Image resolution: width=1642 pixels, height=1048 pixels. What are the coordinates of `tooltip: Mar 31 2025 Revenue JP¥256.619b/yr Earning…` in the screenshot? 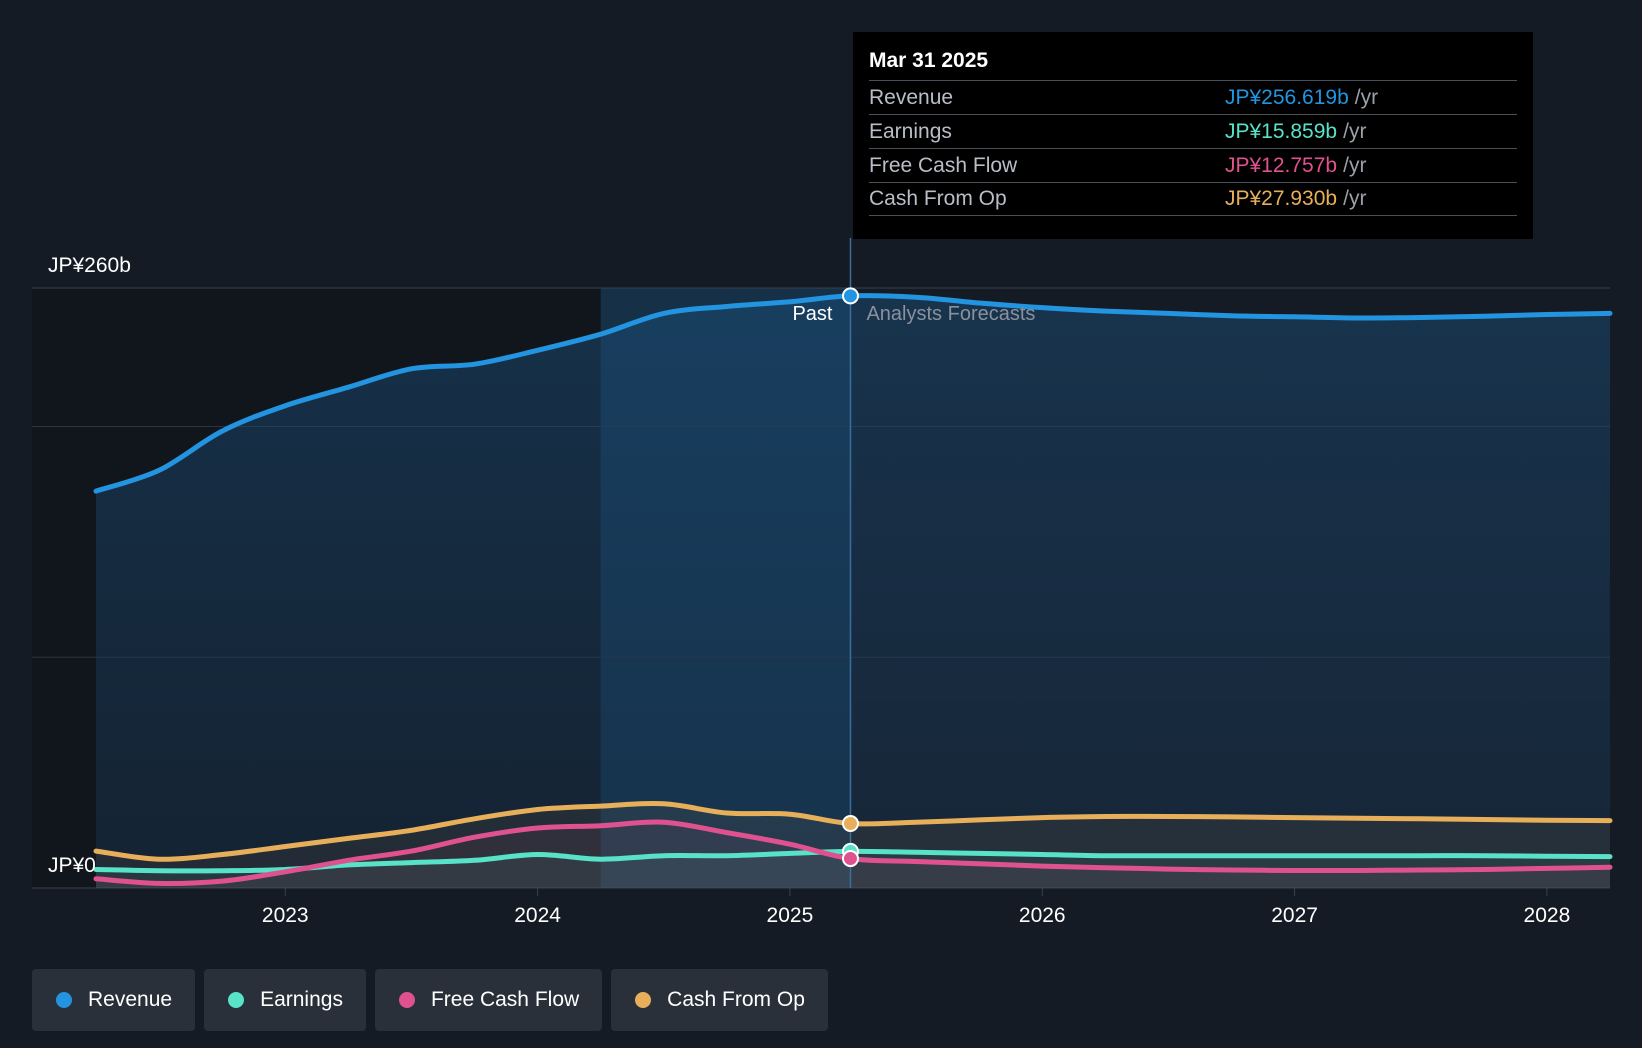 It's located at (1193, 135).